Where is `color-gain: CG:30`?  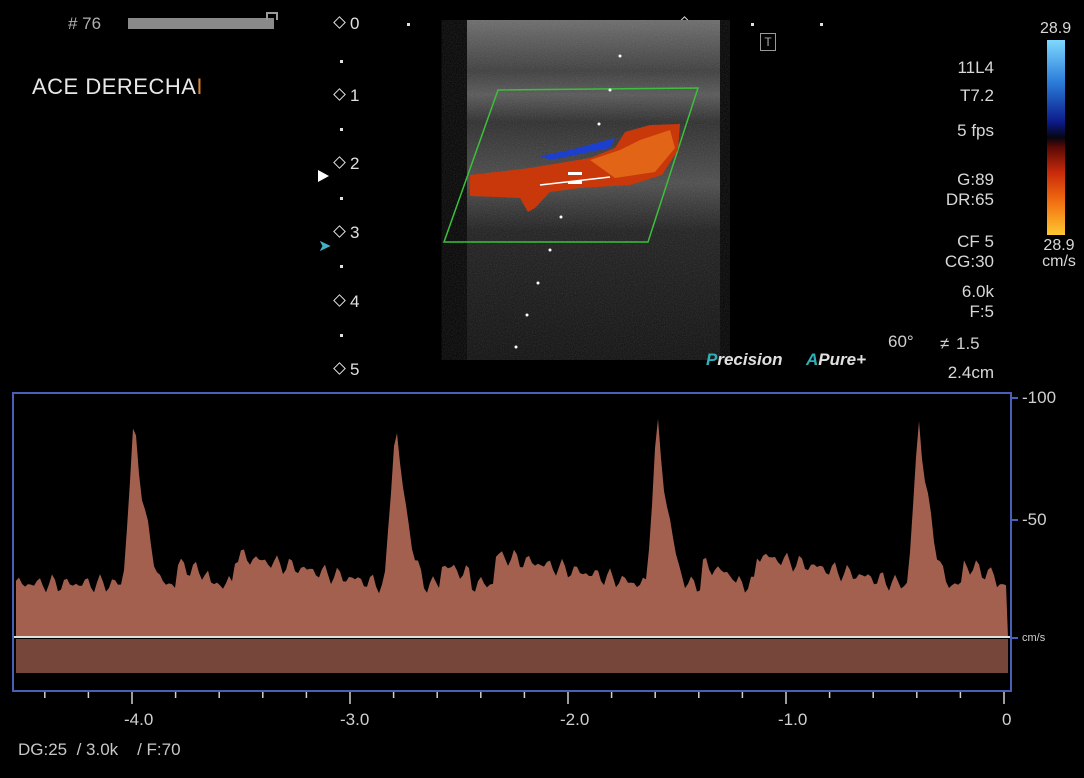
color-gain: CG:30 is located at coordinates (969, 261).